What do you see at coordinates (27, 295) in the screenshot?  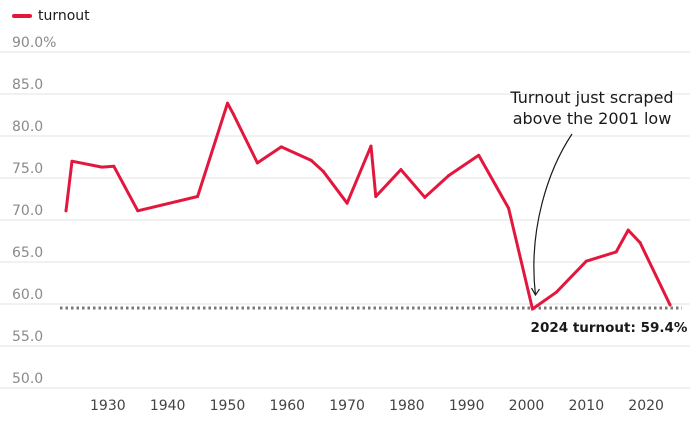 I see `y-tick-label: 60.0` at bounding box center [27, 295].